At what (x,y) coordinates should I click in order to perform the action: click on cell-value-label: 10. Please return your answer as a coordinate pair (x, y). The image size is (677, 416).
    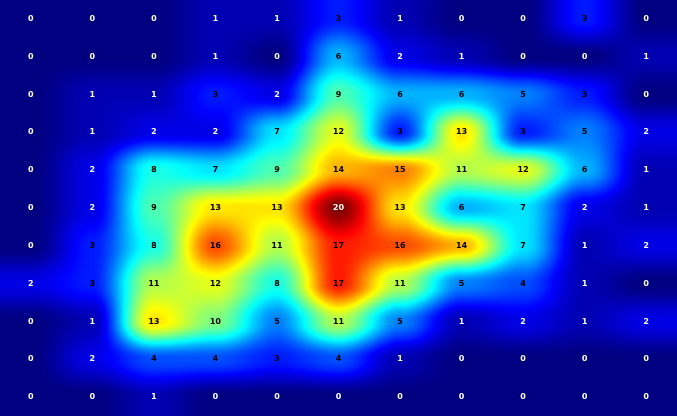
    Looking at the image, I should click on (215, 321).